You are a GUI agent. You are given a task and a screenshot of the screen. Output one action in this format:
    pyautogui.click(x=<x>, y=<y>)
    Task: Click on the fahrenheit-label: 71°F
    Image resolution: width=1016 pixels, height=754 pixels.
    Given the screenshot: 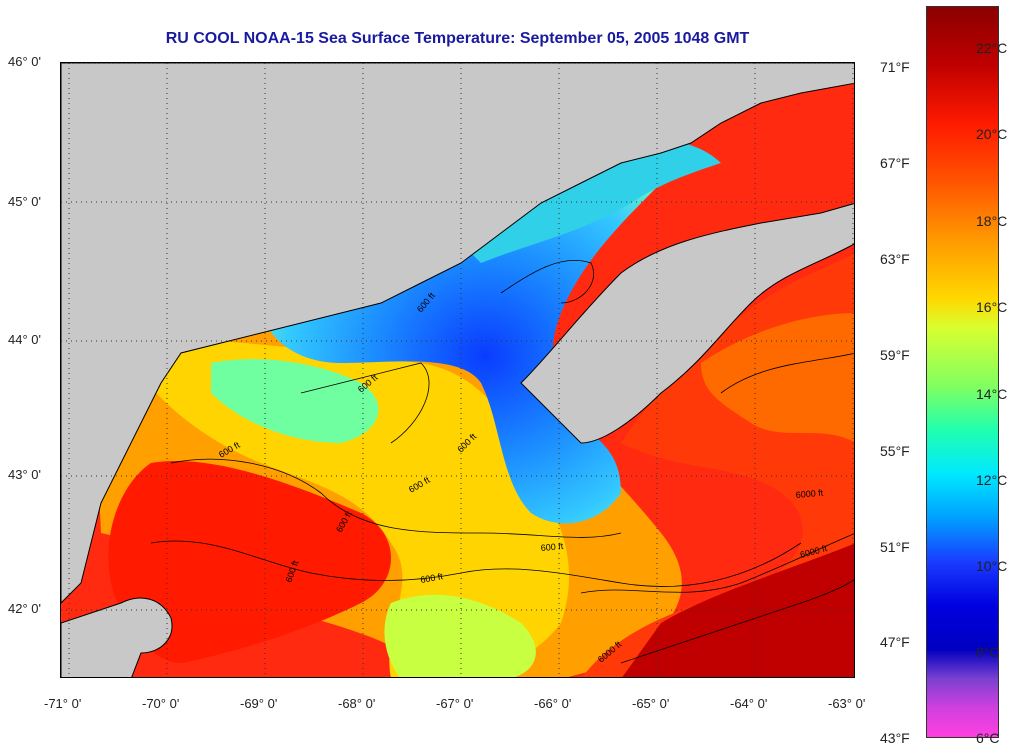 What is the action you would take?
    pyautogui.click(x=895, y=67)
    